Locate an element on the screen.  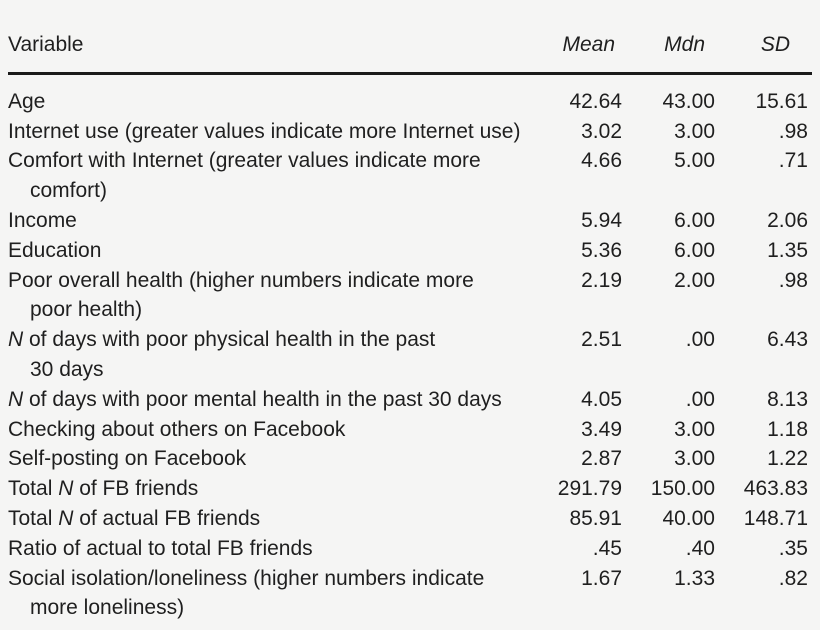
sd-cell: 1.35 is located at coordinates (787, 250).